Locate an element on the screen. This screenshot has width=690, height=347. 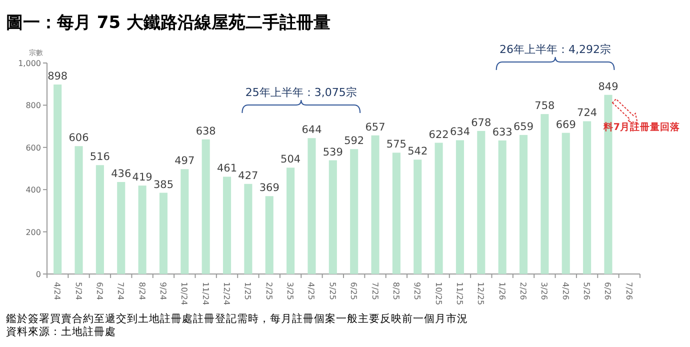
x-tick-label: 4/24 is located at coordinates (57, 291).